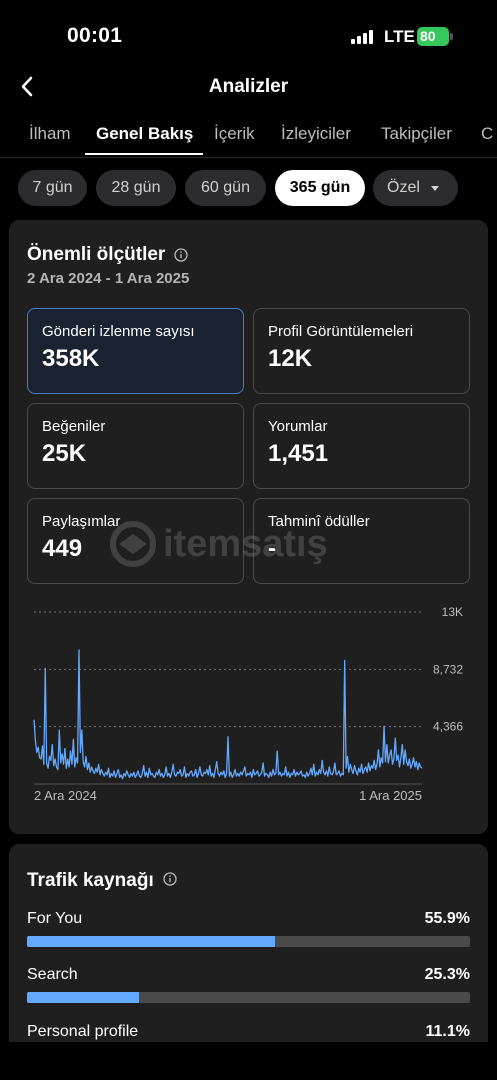  What do you see at coordinates (435, 188) in the screenshot?
I see `caret-down-icon` at bounding box center [435, 188].